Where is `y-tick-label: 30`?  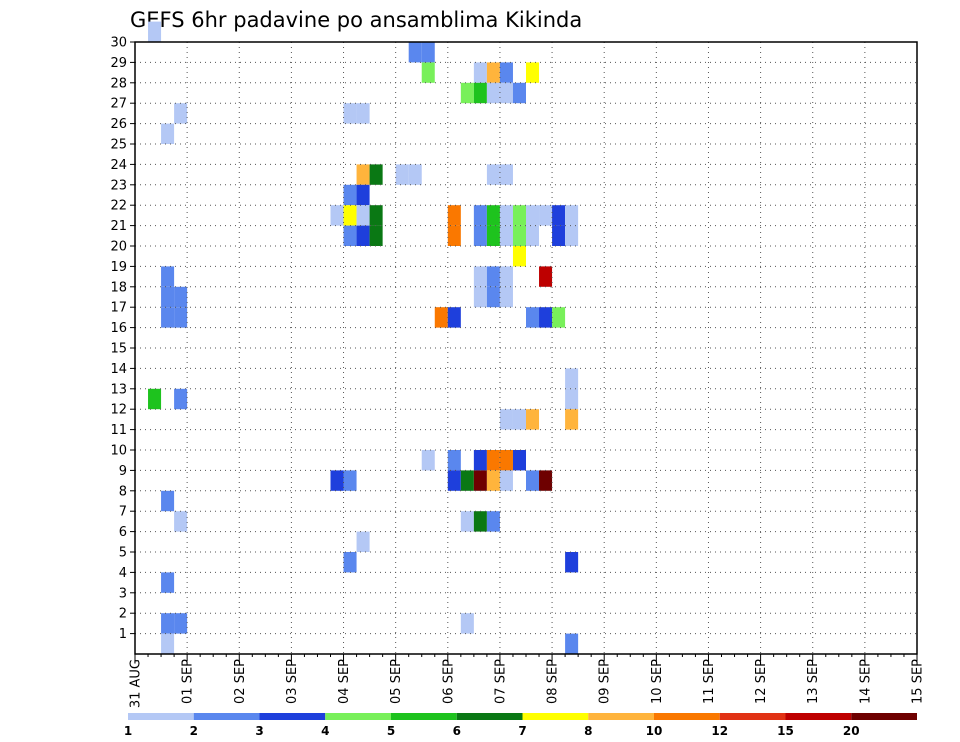 y-tick-label: 30 is located at coordinates (118, 43).